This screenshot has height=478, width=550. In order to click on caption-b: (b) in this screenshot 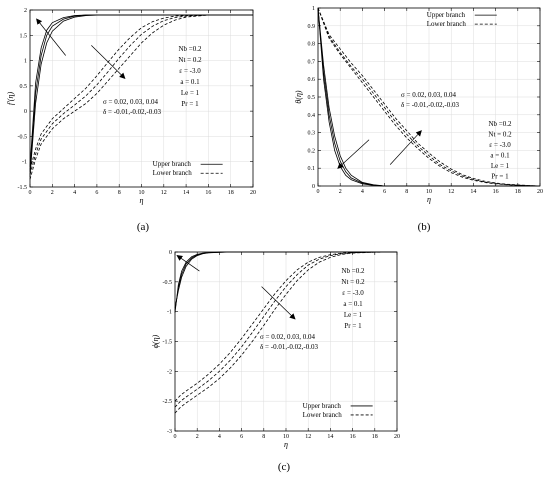, I will do `click(424, 227)`.